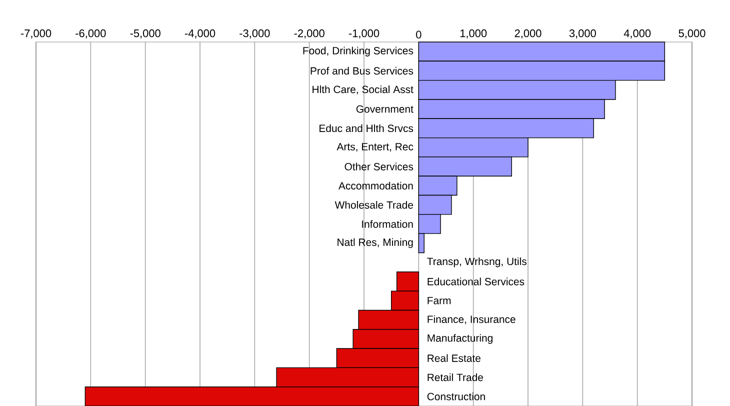  Describe the element at coordinates (375, 186) in the screenshot. I see `y-tick-label: Accommodation` at that location.